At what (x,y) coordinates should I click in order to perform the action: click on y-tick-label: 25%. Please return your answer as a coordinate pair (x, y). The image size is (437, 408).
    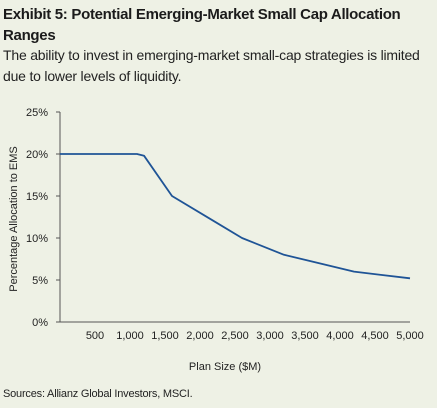
    Looking at the image, I should click on (37, 113).